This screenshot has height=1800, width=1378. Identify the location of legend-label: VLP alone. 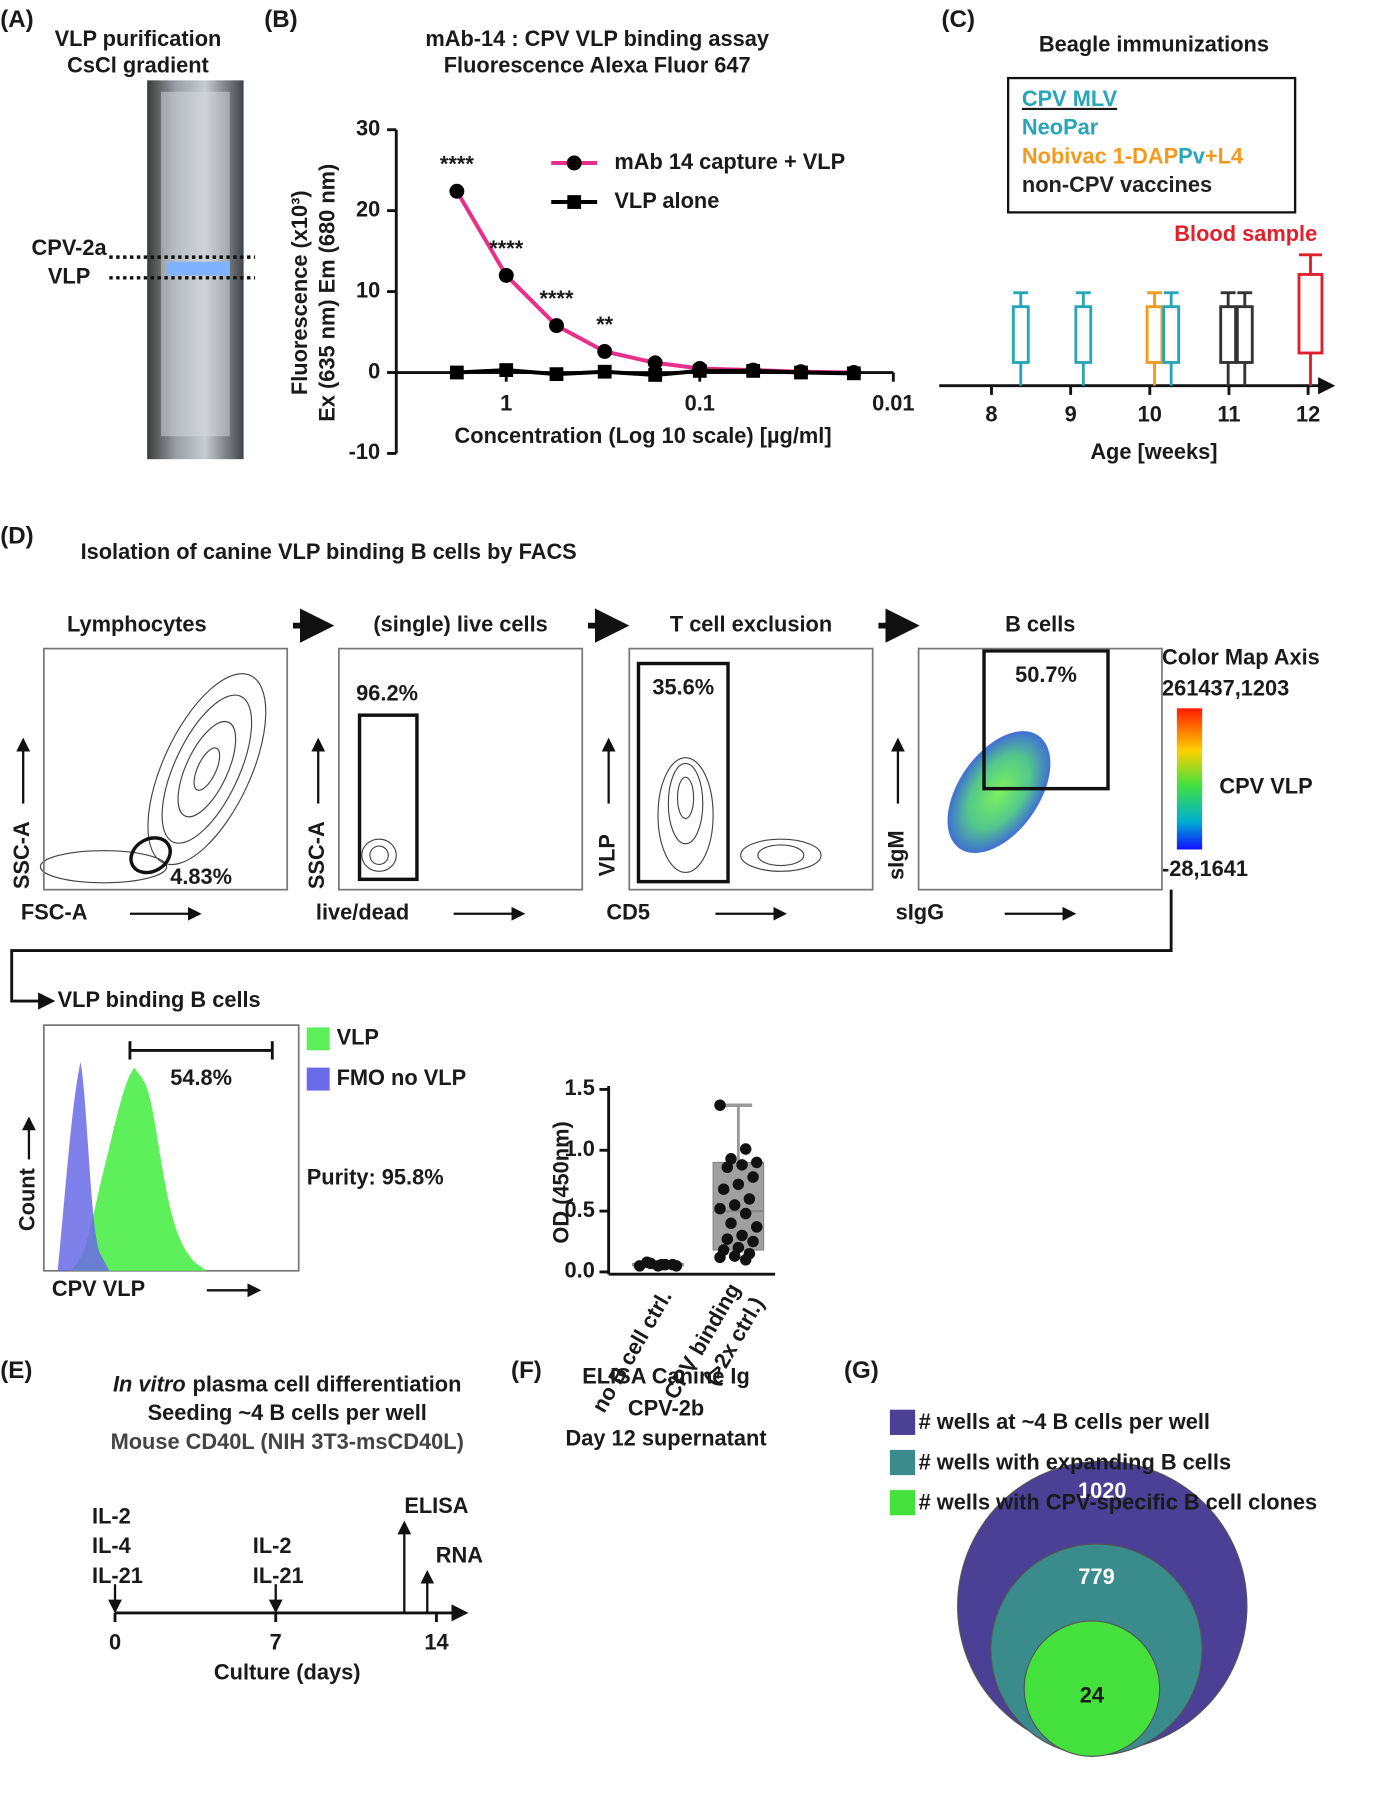
(666, 200).